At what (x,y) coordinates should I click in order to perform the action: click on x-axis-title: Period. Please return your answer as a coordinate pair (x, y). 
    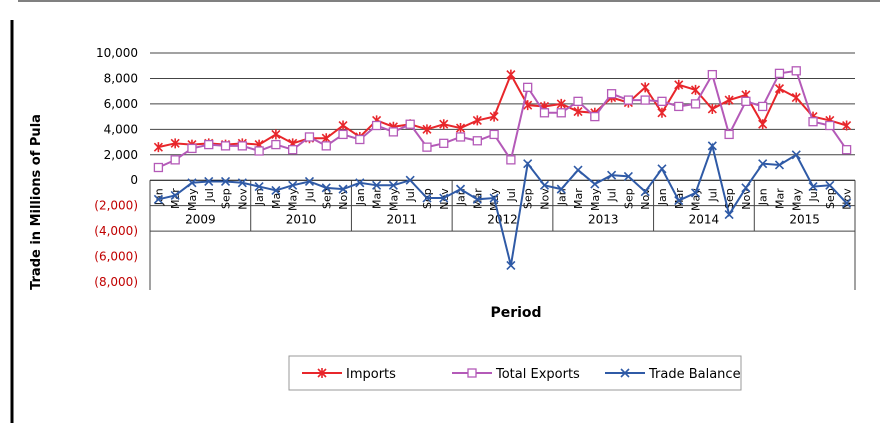
    Looking at the image, I should click on (515, 313).